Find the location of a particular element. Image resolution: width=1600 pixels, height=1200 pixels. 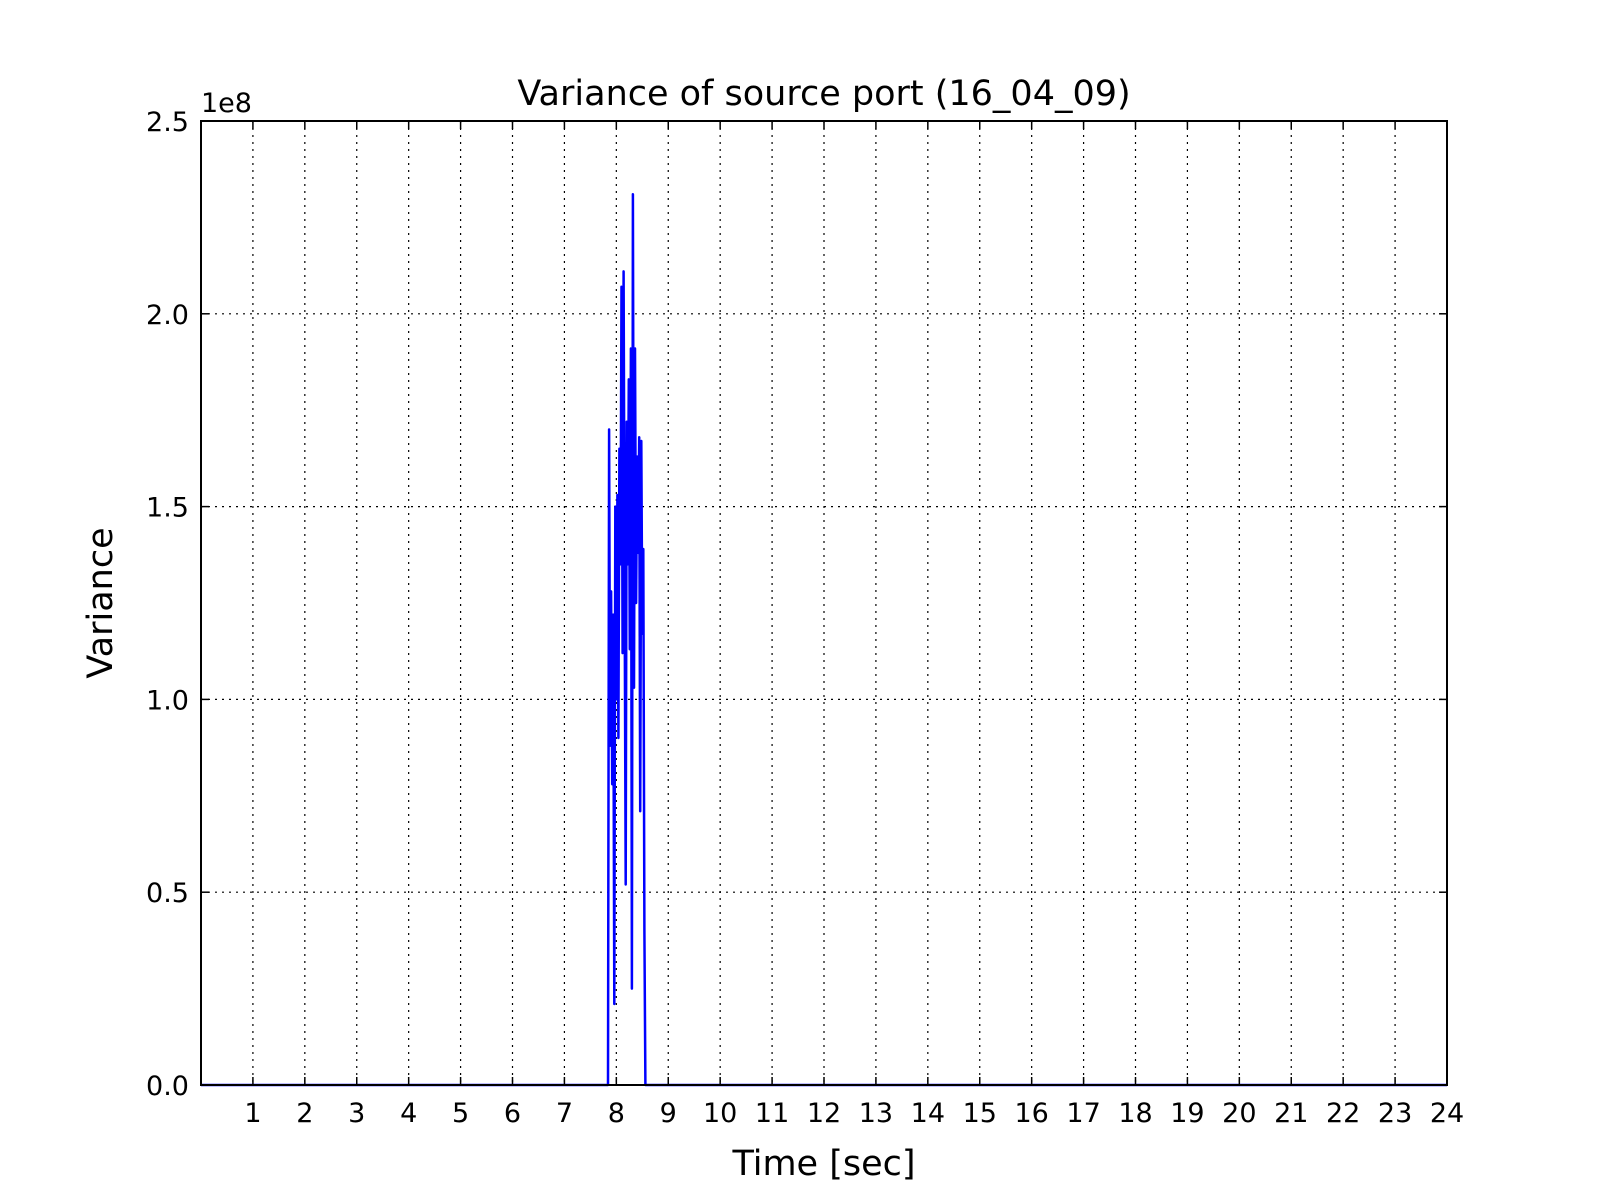

x-tick-label: 10 is located at coordinates (720, 1113).